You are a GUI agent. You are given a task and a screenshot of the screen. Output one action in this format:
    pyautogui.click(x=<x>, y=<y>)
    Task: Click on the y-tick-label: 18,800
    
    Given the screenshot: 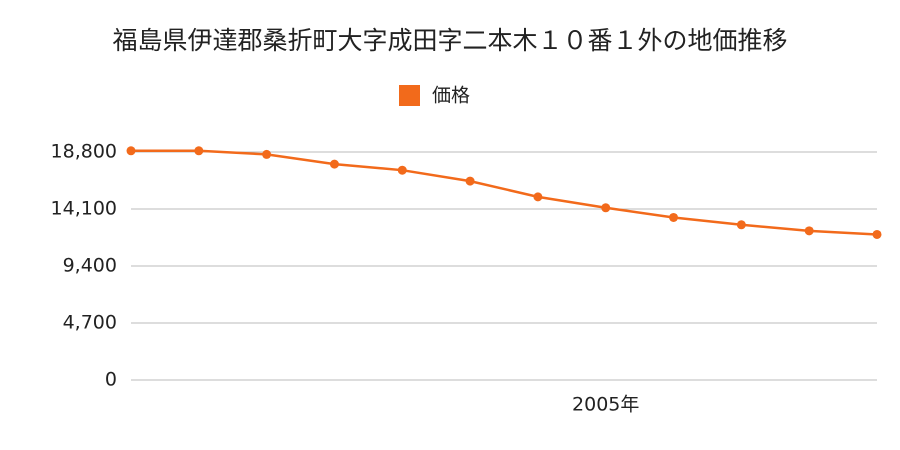 What is the action you would take?
    pyautogui.click(x=84, y=152)
    